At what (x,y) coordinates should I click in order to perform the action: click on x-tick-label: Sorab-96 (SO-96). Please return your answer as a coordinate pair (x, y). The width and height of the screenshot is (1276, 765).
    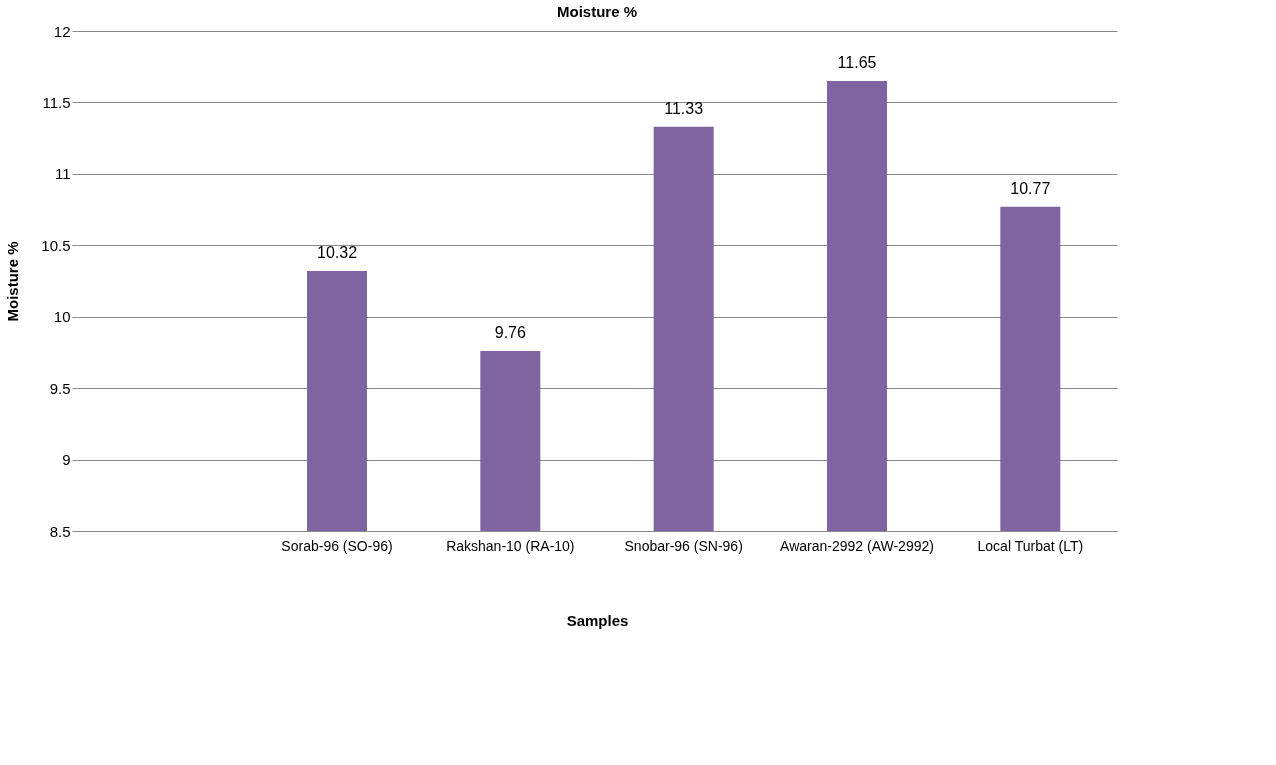
    Looking at the image, I should click on (337, 545).